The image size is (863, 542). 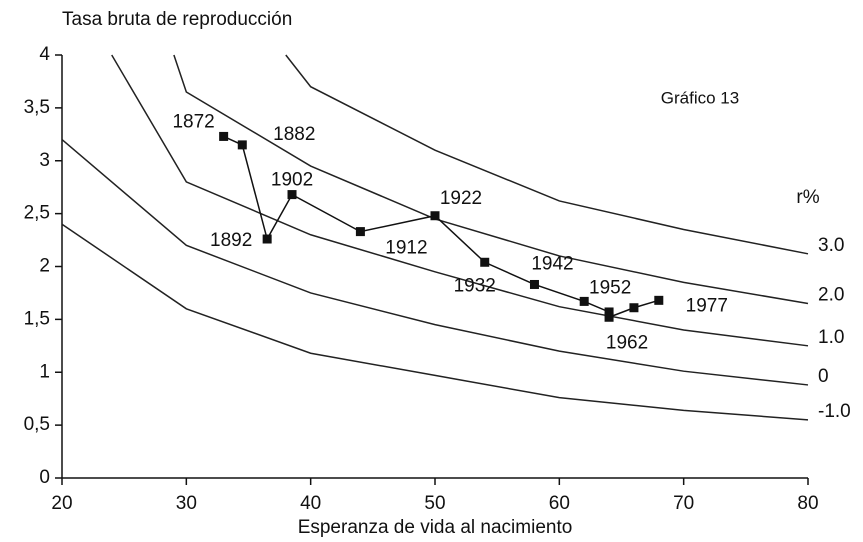 What do you see at coordinates (294, 134) in the screenshot?
I see `point-label: 1882` at bounding box center [294, 134].